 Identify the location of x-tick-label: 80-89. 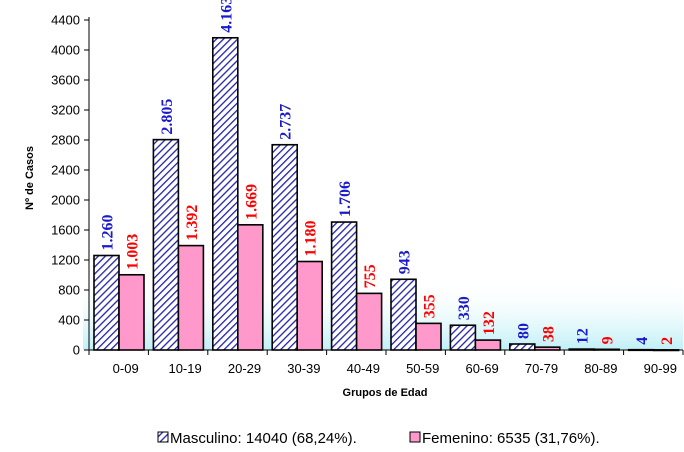
(600, 368).